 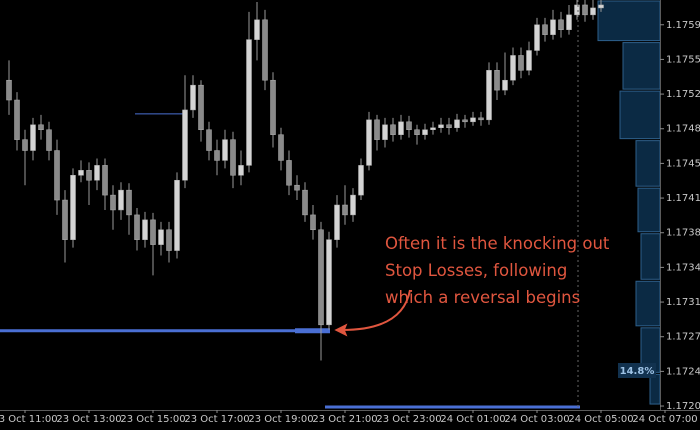 What do you see at coordinates (600, 419) in the screenshot?
I see `x-tick-label: 24 Oct 05:00` at bounding box center [600, 419].